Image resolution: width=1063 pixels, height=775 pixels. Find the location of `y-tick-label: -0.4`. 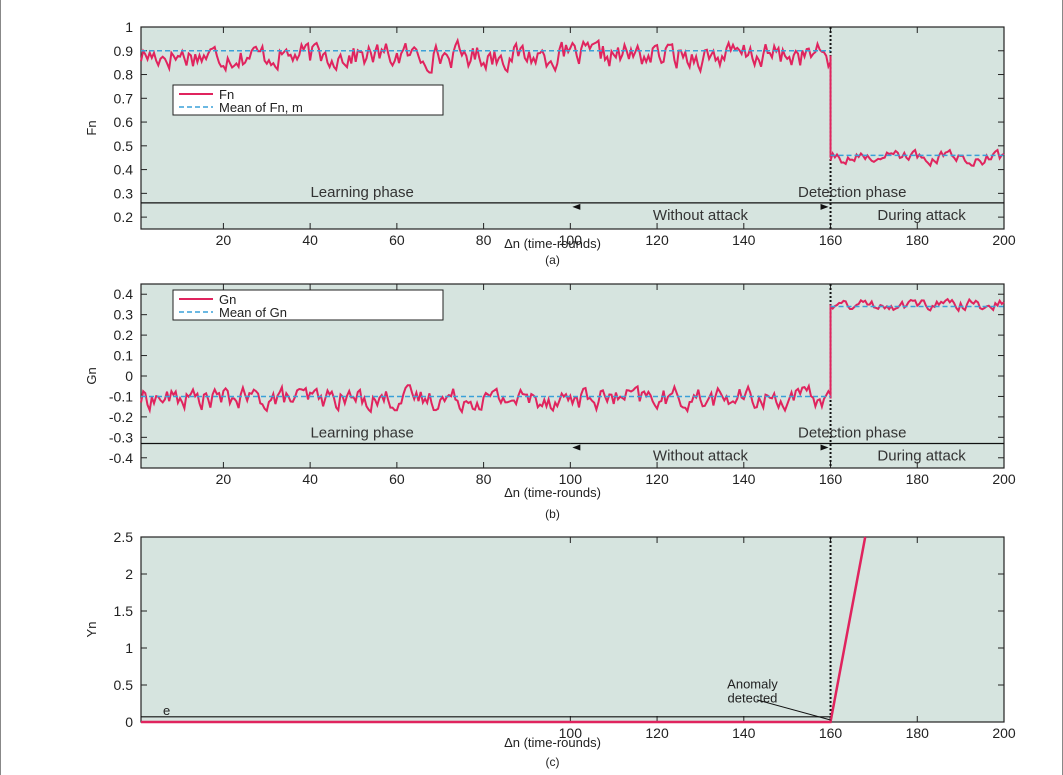

y-tick-label: -0.4 is located at coordinates (121, 458).